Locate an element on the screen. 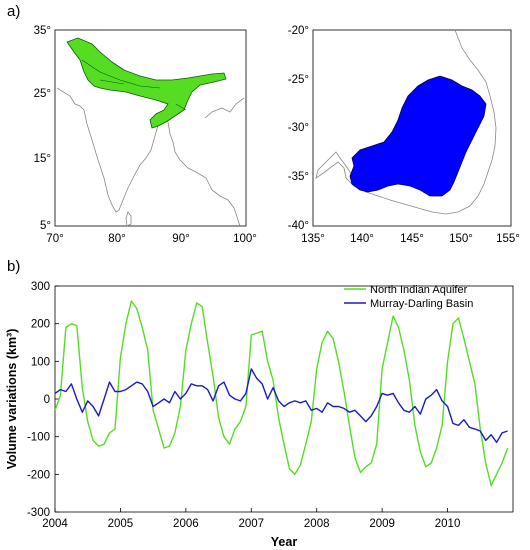  y-tick-label: 0 is located at coordinates (47, 400).